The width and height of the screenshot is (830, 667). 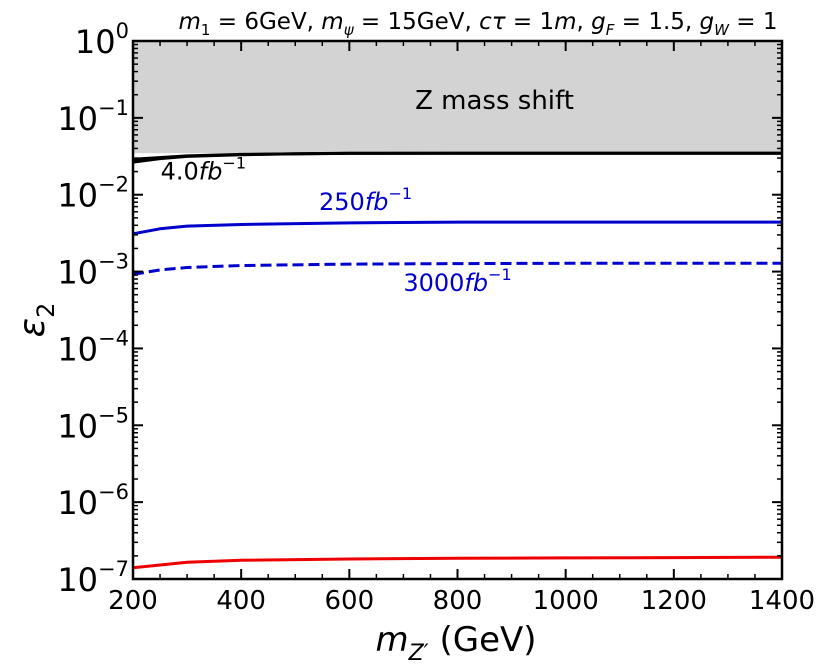 What do you see at coordinates (494, 101) in the screenshot?
I see `excluded-region-label: Z mass shift` at bounding box center [494, 101].